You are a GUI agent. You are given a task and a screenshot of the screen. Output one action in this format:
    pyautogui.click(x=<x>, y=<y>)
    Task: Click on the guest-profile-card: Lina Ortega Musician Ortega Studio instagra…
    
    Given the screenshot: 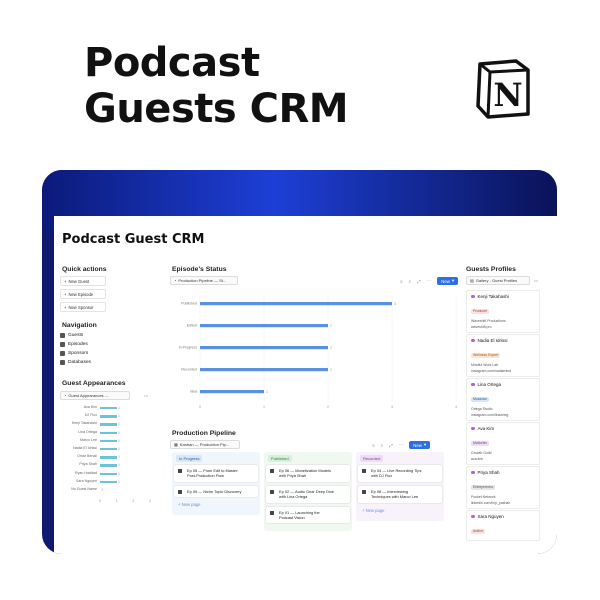 What is the action you would take?
    pyautogui.click(x=503, y=399)
    